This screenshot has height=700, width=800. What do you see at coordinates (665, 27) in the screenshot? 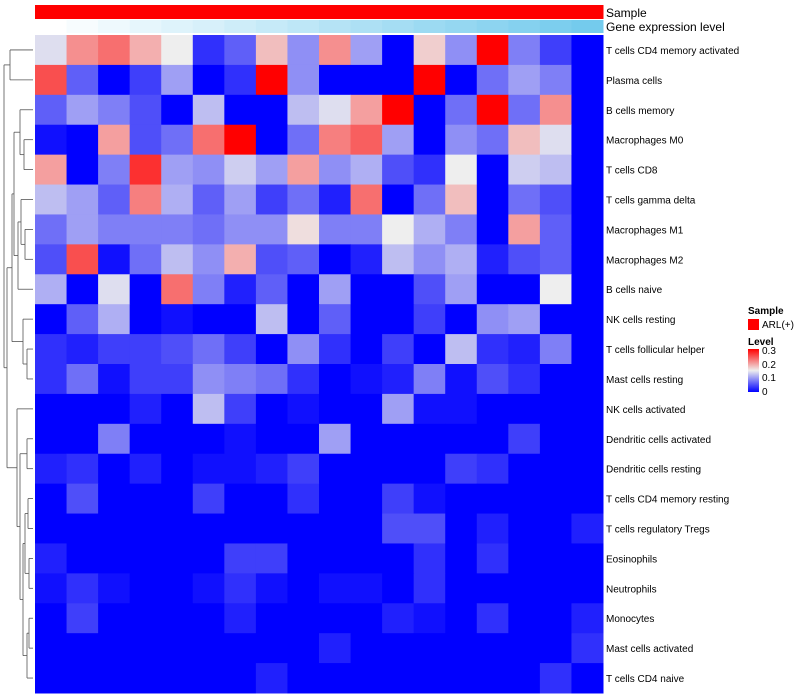
I see `annotation-label-expression: Gene expression level` at bounding box center [665, 27].